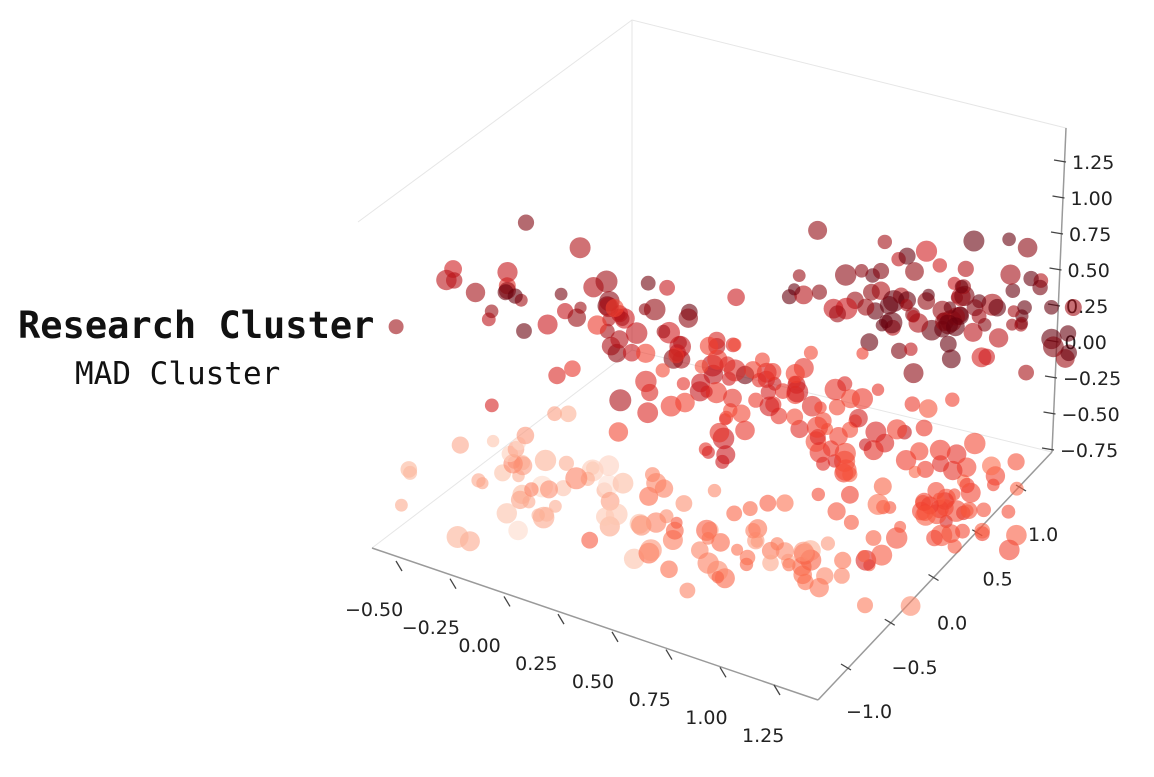 This screenshot has height=777, width=1154. Describe the element at coordinates (1091, 415) in the screenshot. I see `z-tick-label: −0.50` at that location.